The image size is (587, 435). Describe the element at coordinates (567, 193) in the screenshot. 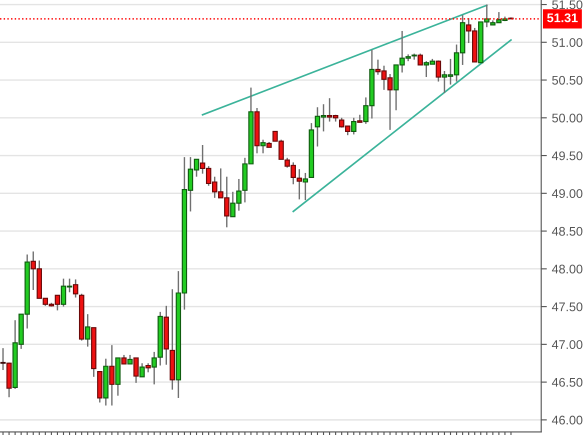

I see `y-tick-label: 49.00` at that location.